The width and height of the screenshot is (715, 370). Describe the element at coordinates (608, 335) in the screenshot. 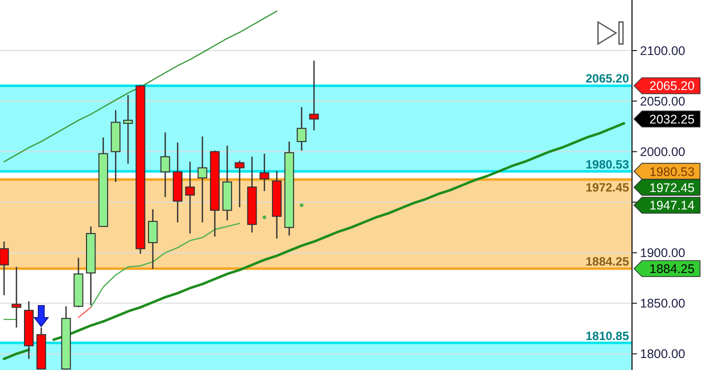

I see `ref-line-label: 1810.85` at that location.